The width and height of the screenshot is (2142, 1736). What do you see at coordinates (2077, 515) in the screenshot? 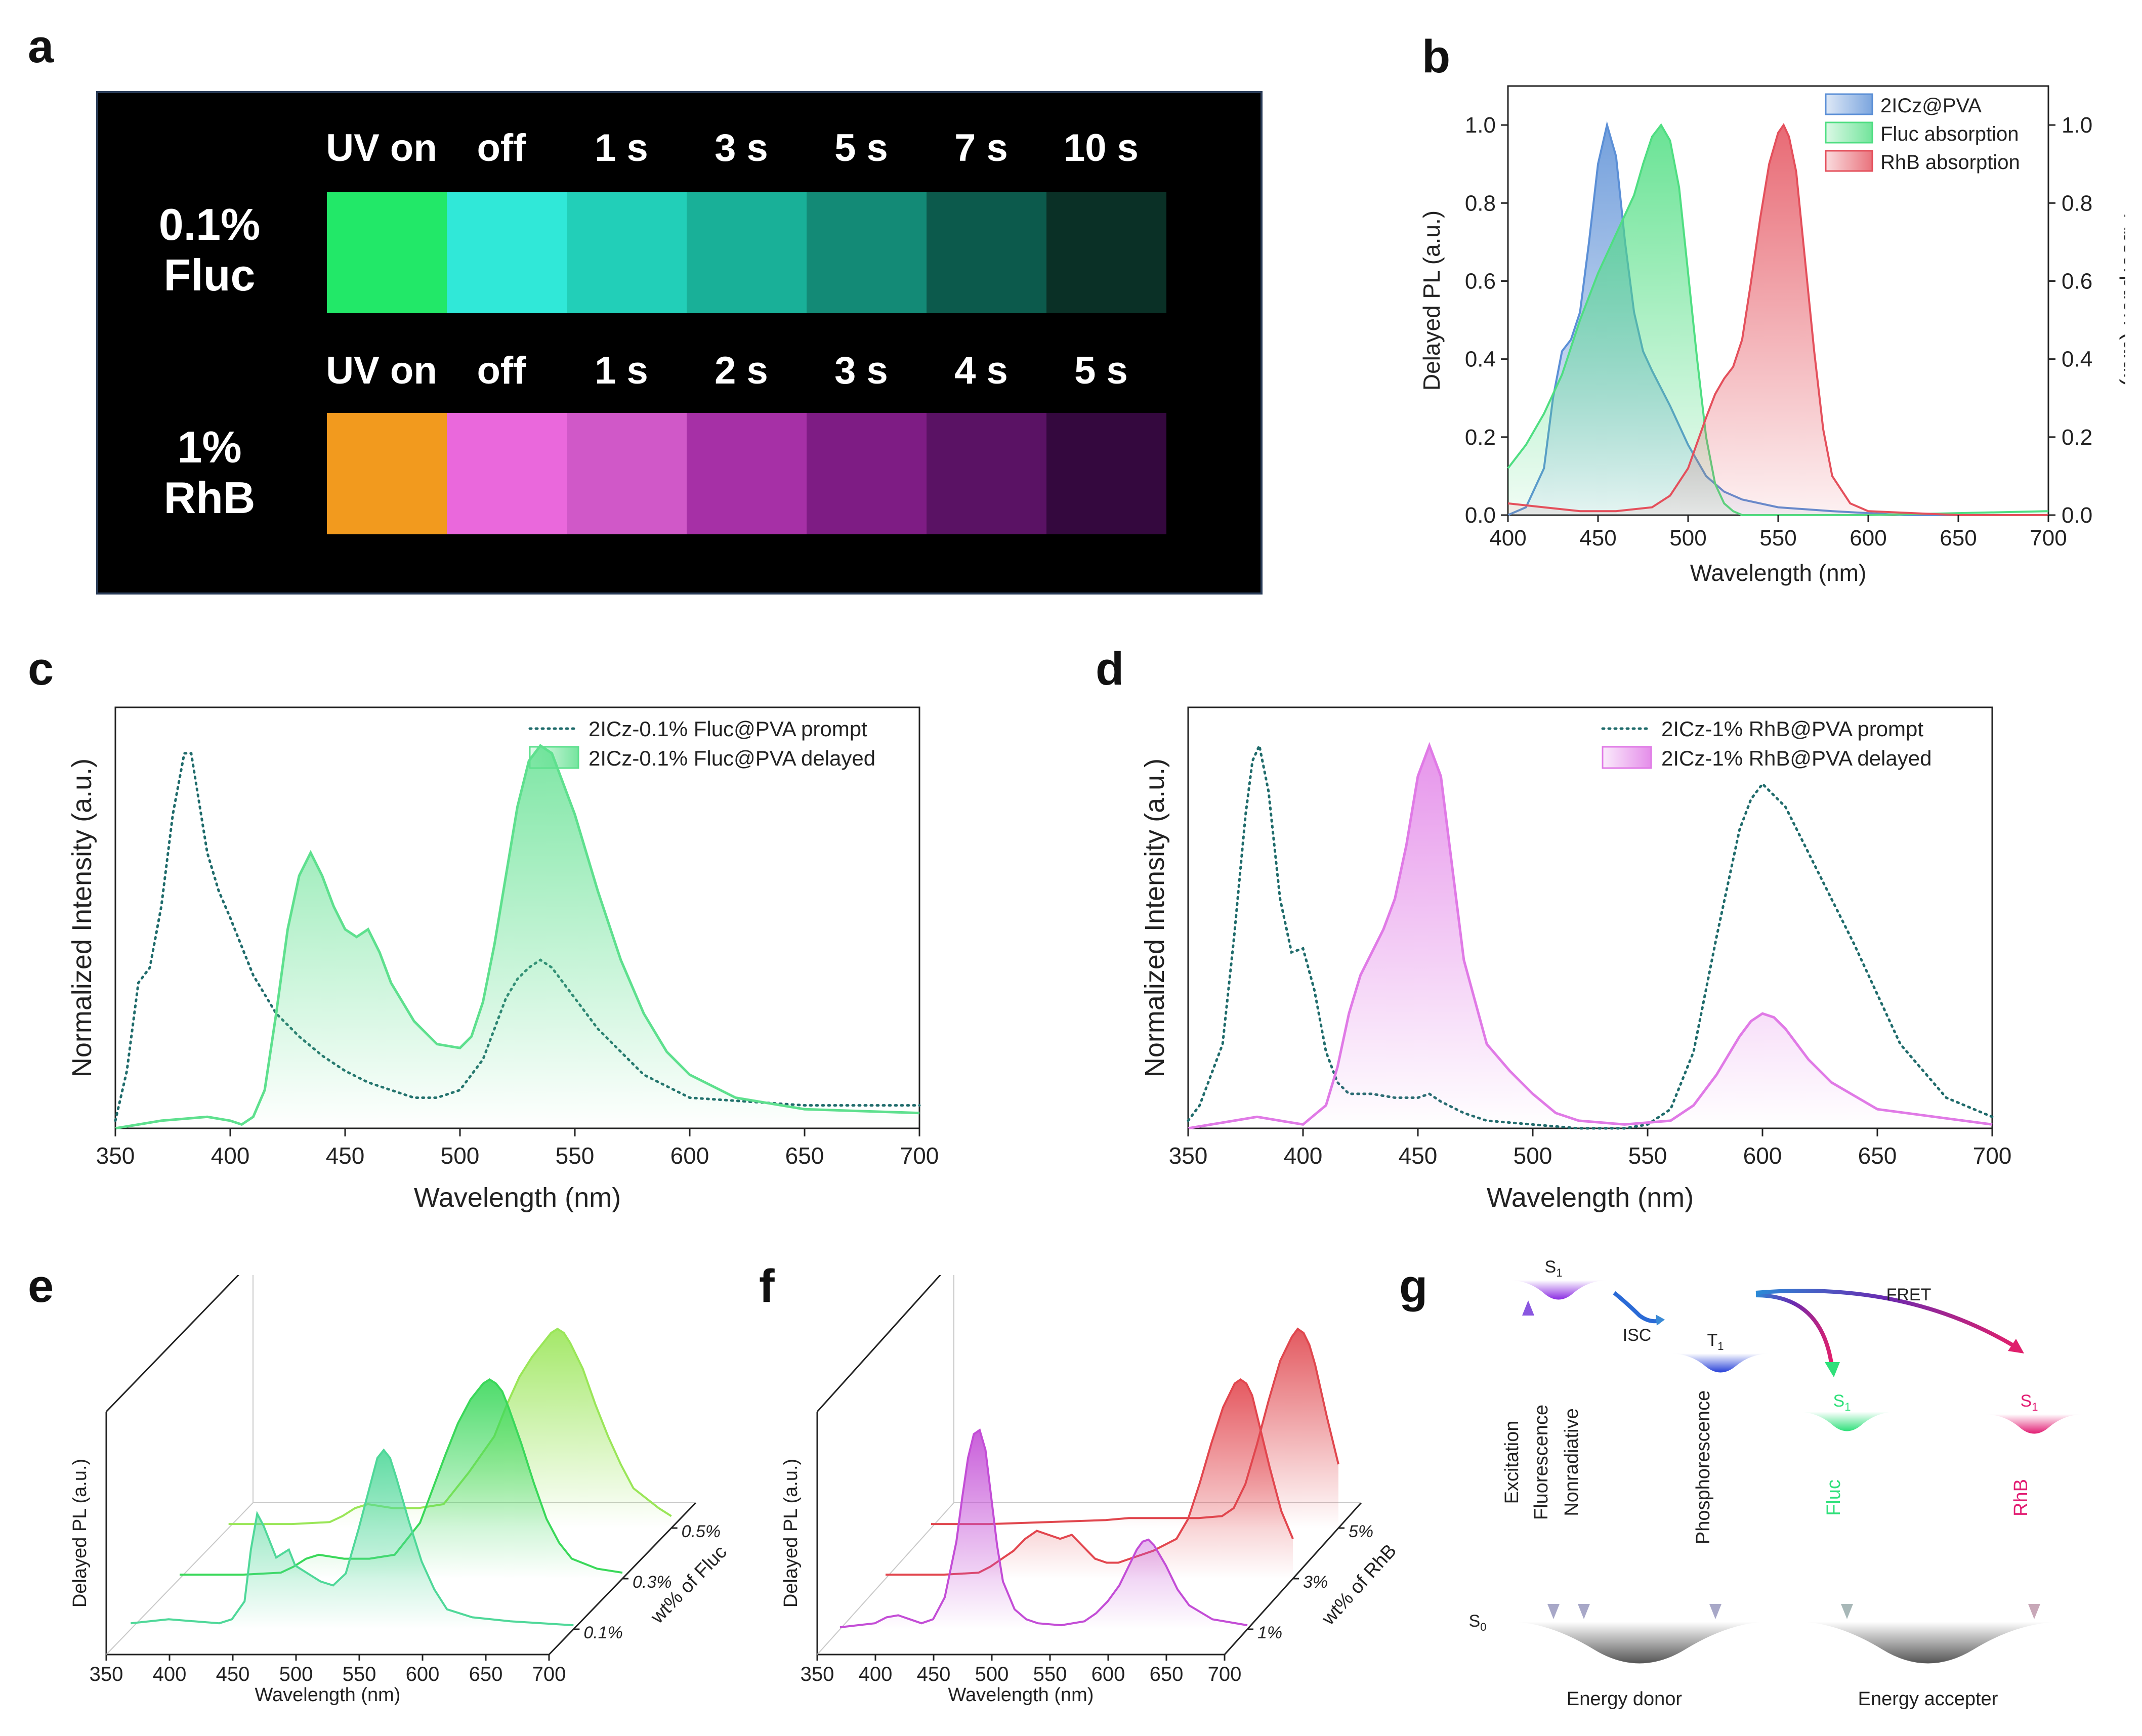
I see `y2-tick-label: 0.0` at bounding box center [2077, 515].